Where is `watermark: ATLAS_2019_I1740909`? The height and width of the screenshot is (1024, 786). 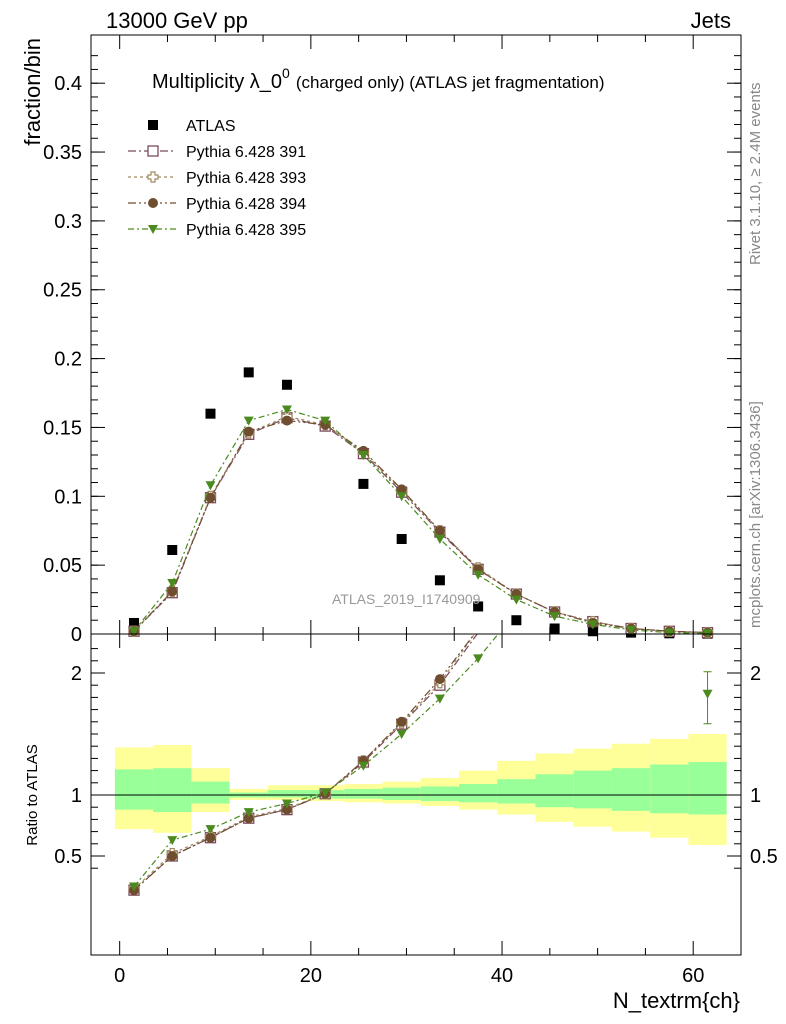
watermark: ATLAS_2019_I1740909 is located at coordinates (406, 599).